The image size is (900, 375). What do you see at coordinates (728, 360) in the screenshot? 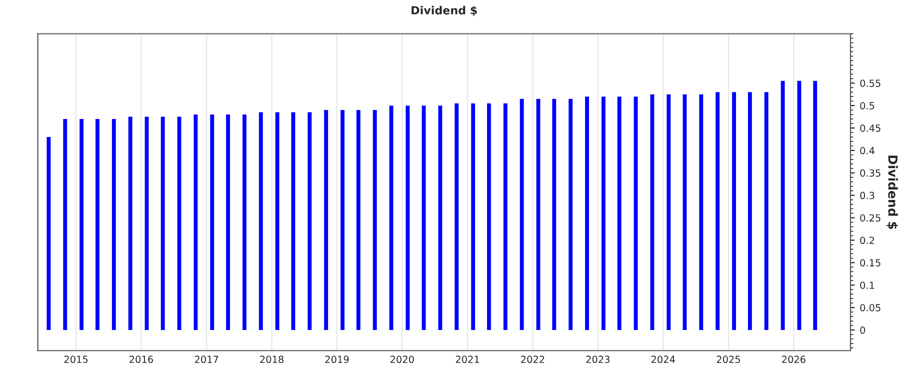
I see `x-tick-label: 2025` at bounding box center [728, 360].